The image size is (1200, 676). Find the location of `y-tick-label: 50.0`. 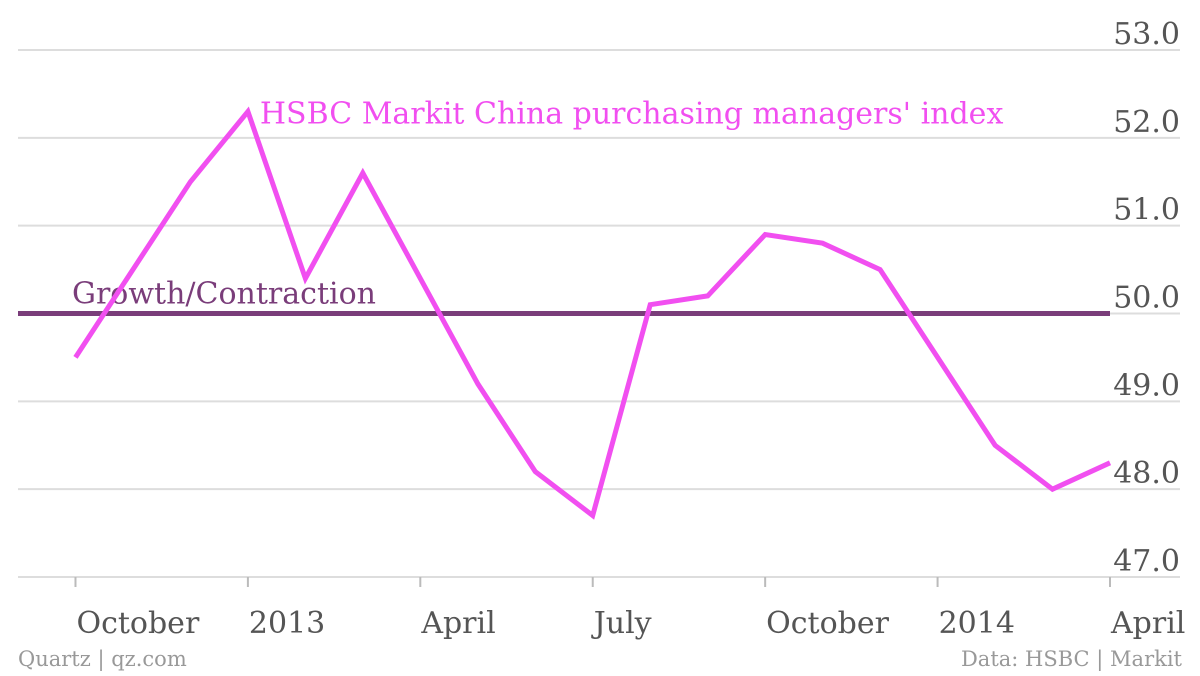

y-tick-label: 50.0 is located at coordinates (1146, 298).